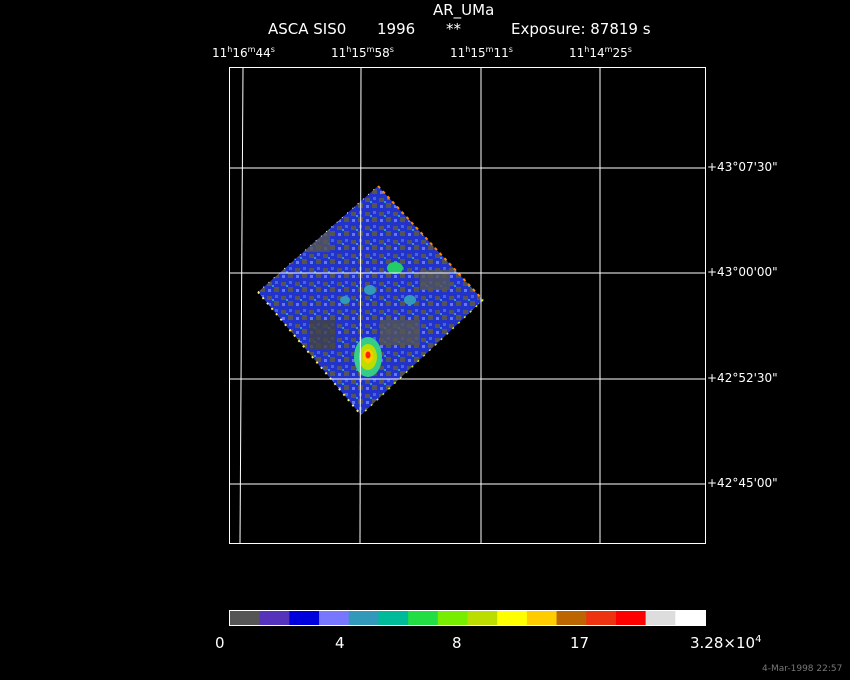 This screenshot has height=680, width=850. I want to click on colorbar-label-max: 3.28×104, so click(726, 643).